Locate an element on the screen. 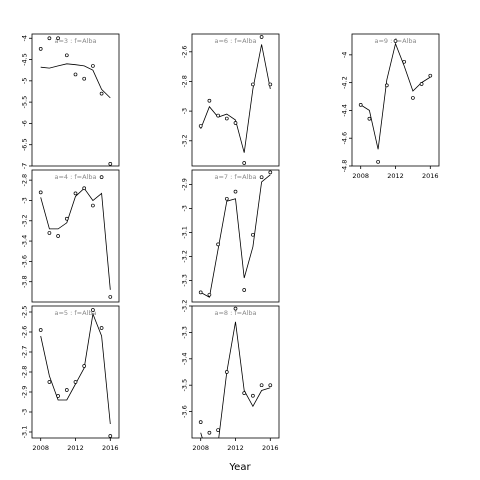  panel-title: a=7 : f=Alba is located at coordinates (236, 177).